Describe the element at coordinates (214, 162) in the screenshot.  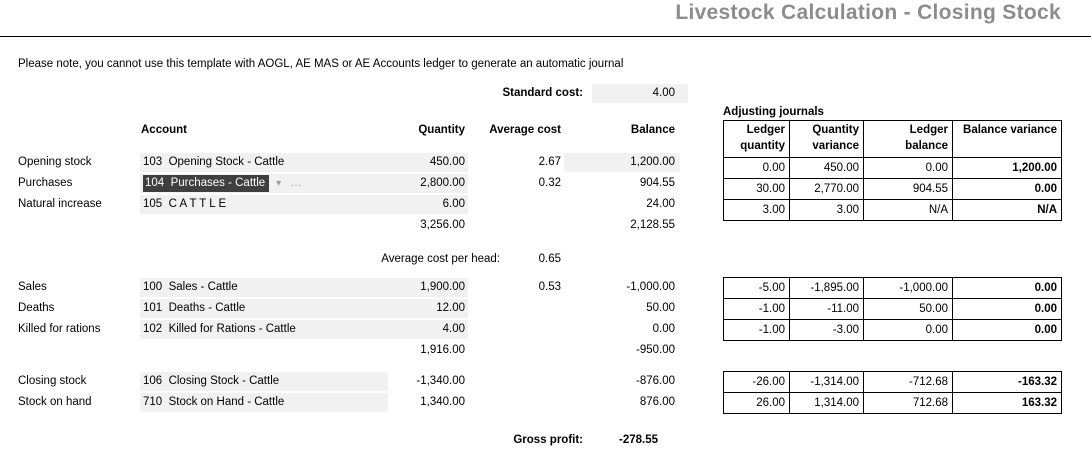
I see `account-cell: 103 Opening Stock - Cattle` at that location.